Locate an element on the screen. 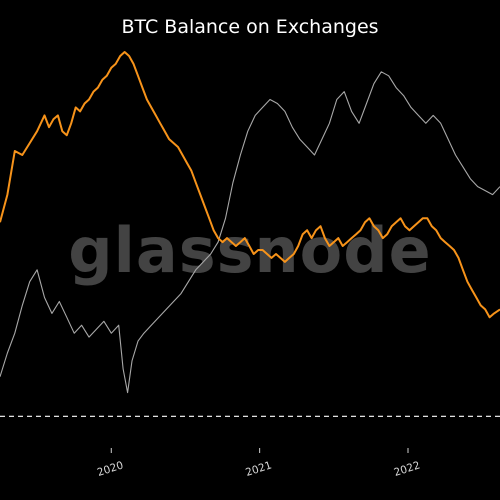  x-tick-label-0: 2020 is located at coordinates (110, 469).